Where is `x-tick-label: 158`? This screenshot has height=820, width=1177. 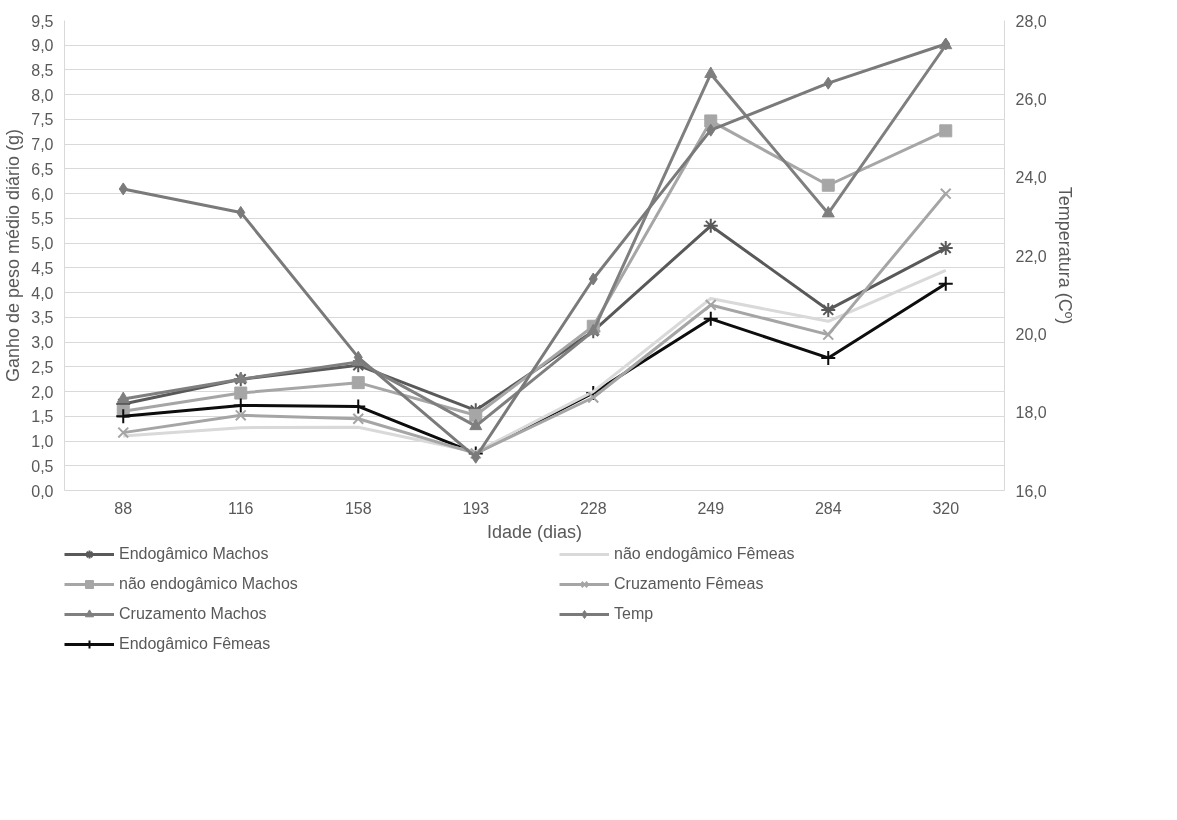
x-tick-label: 158 is located at coordinates (358, 508).